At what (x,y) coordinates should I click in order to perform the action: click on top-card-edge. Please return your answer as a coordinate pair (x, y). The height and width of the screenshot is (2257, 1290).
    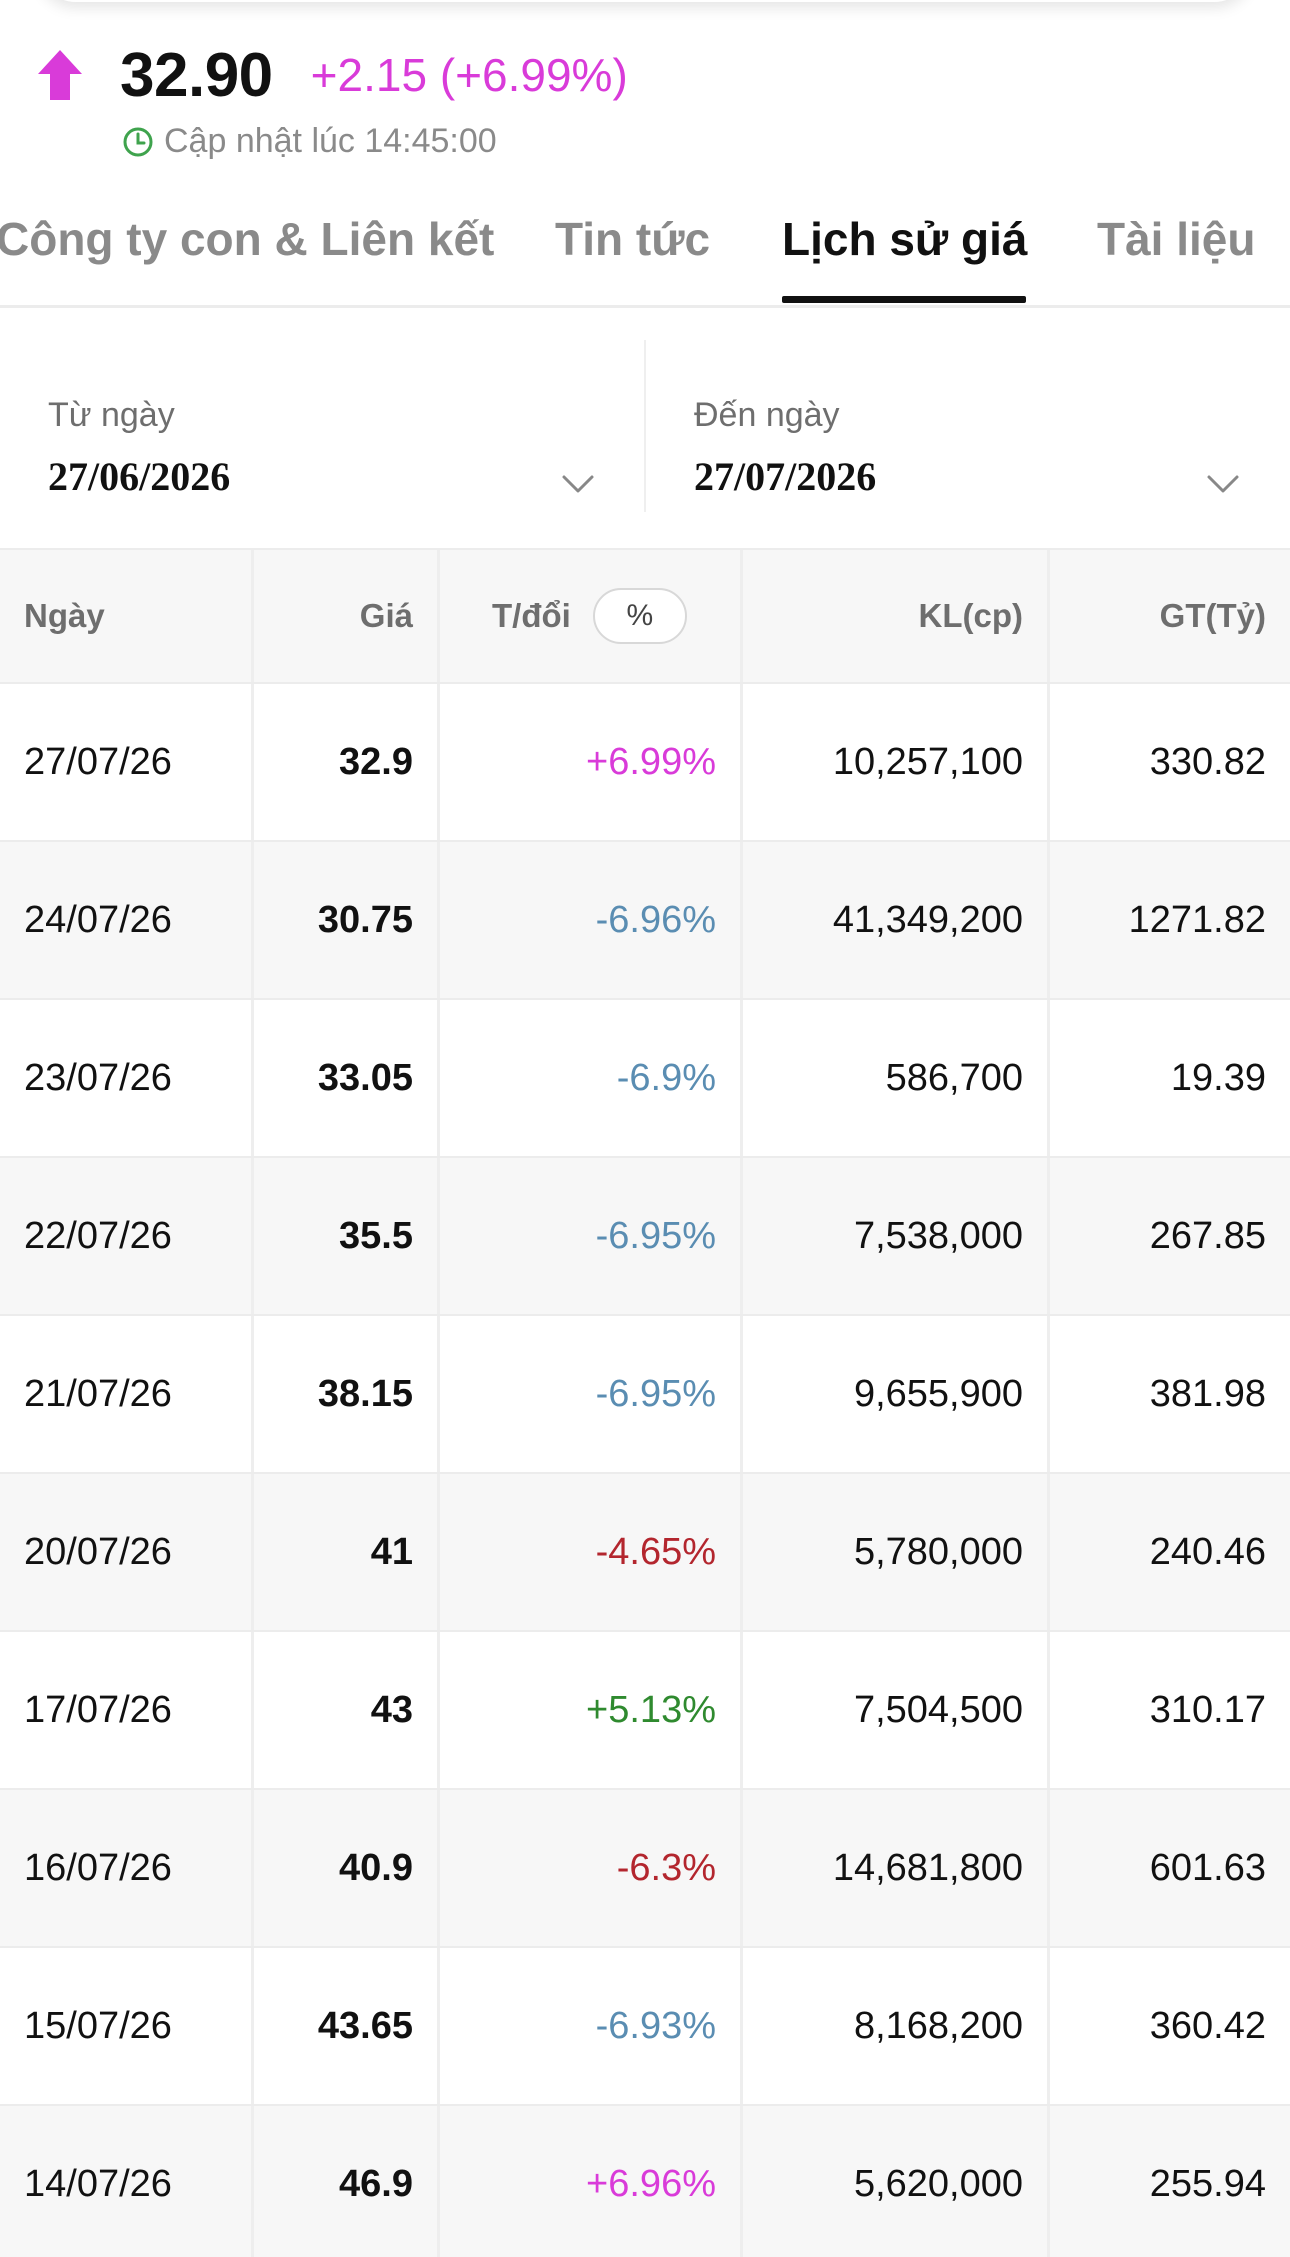
    Looking at the image, I should click on (645, 1).